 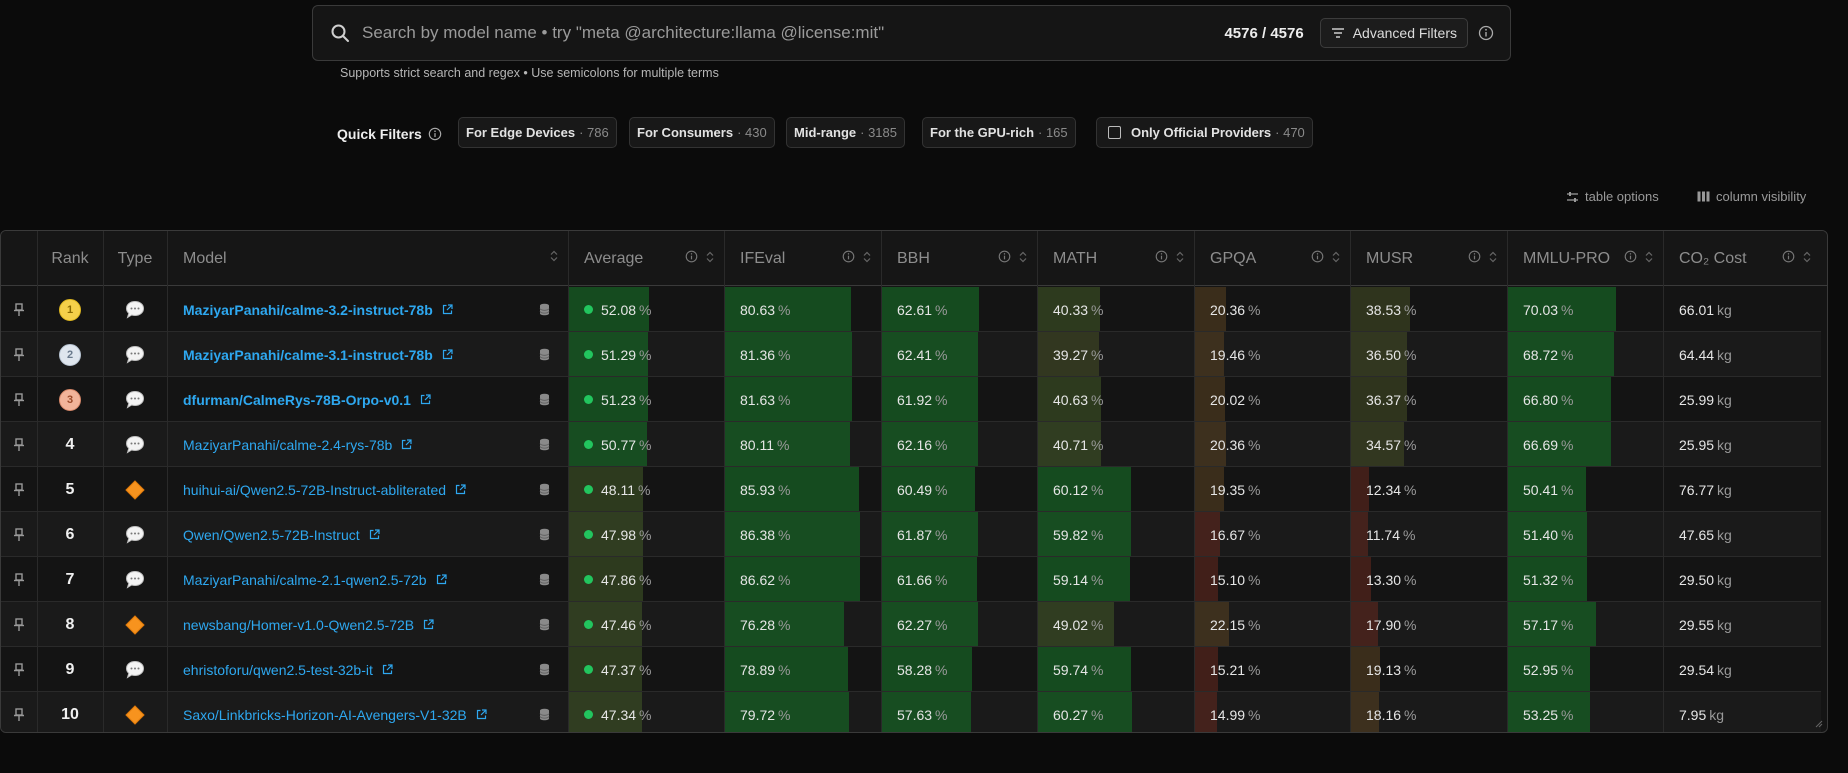 What do you see at coordinates (308, 354) in the screenshot?
I see `model-link: MaziyarPanahi/calme-3.1-instruct-78b` at bounding box center [308, 354].